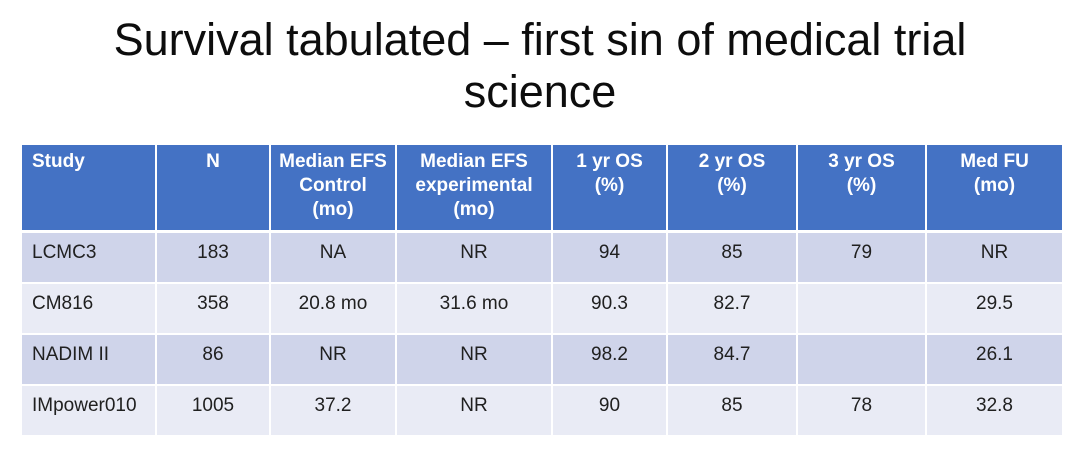  What do you see at coordinates (994, 360) in the screenshot?
I see `cell-med-fu: 26.1` at bounding box center [994, 360].